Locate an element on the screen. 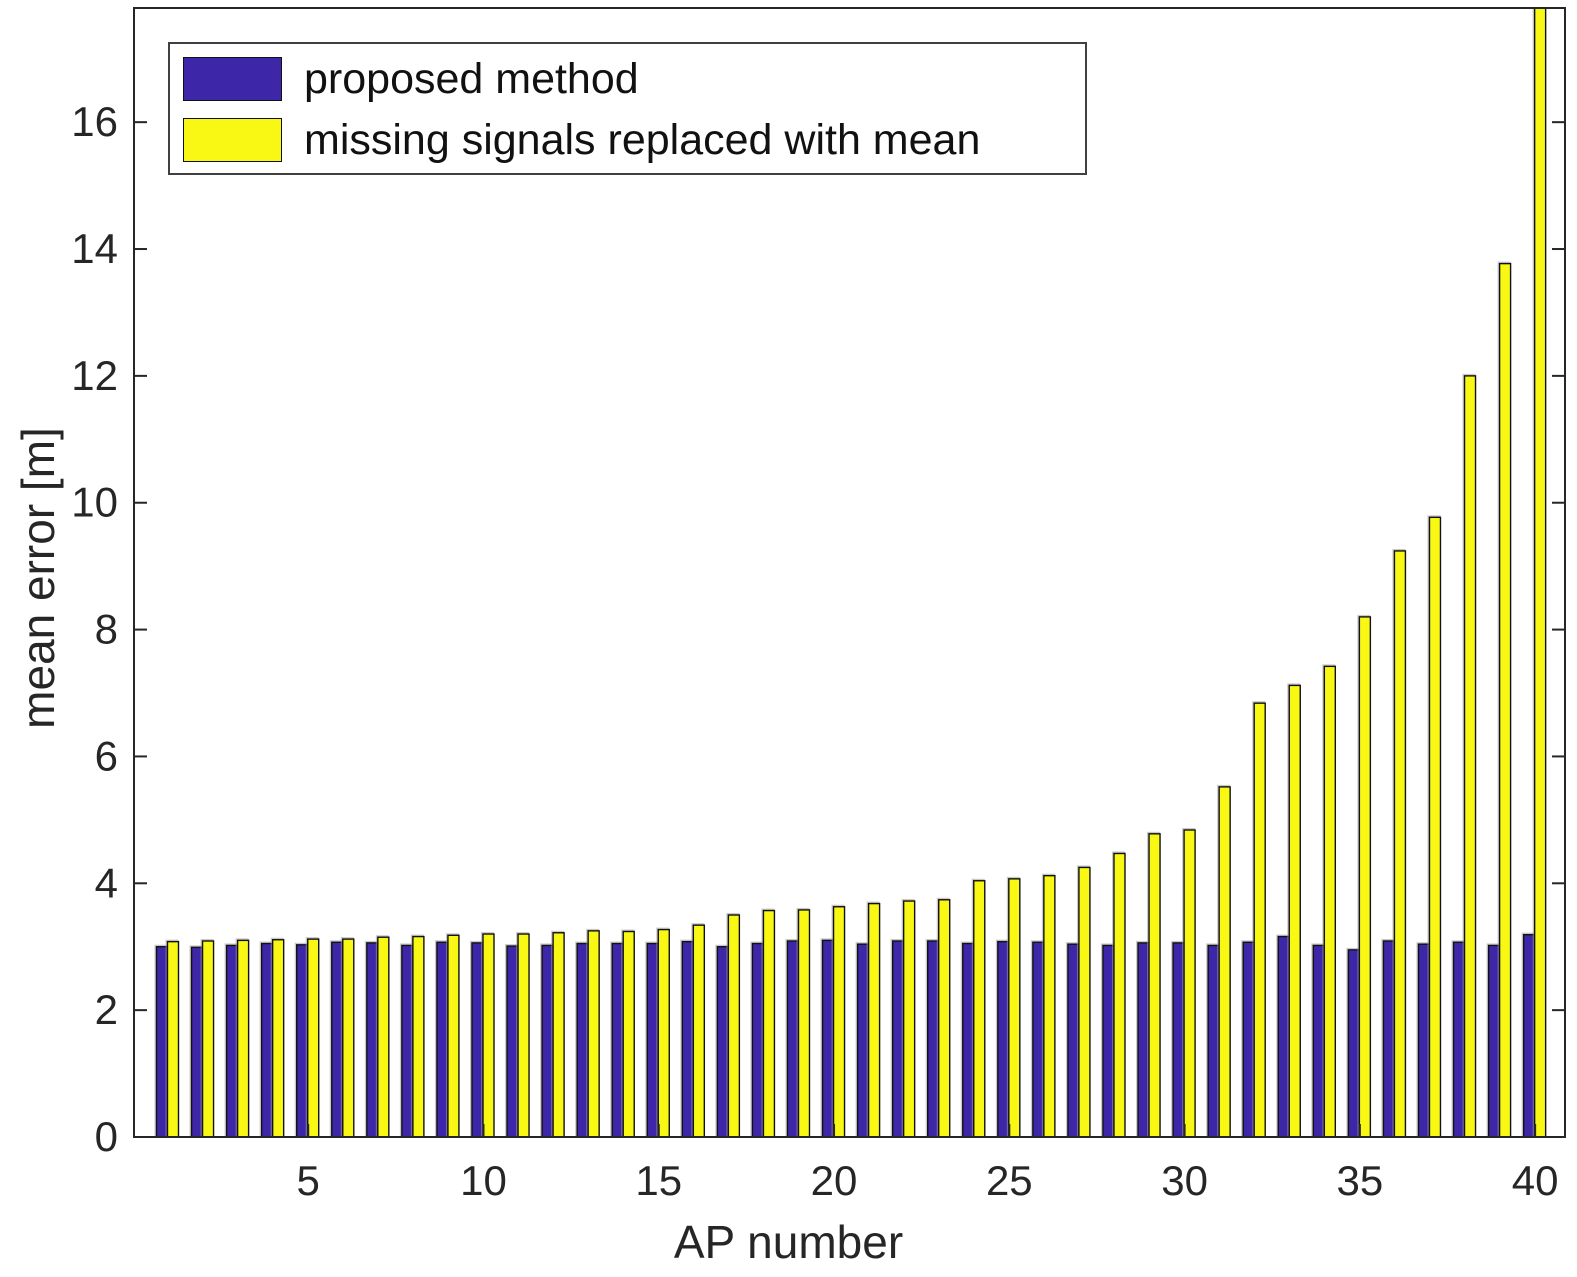 This screenshot has width=1577, height=1277. x-tick-label-40: 40 is located at coordinates (1535, 1180).